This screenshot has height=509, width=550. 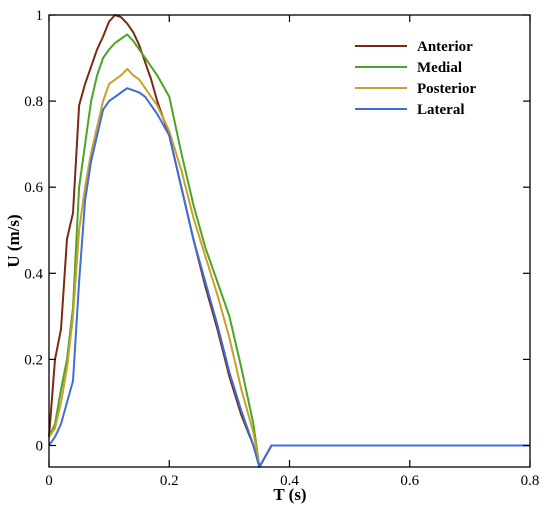 What do you see at coordinates (440, 110) in the screenshot?
I see `legend-label-lateral: Lateral` at bounding box center [440, 110].